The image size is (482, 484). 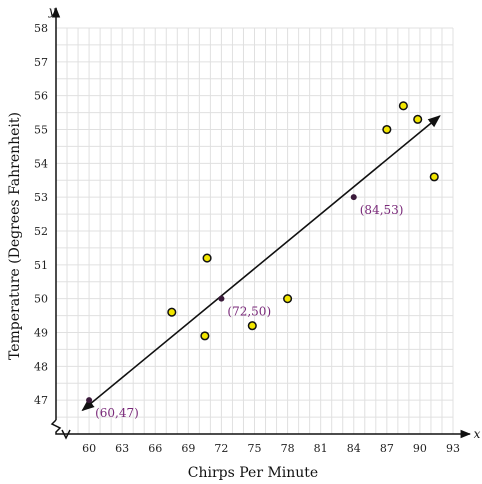 What do you see at coordinates (321, 448) in the screenshot?
I see `x-tick-label: 81` at bounding box center [321, 448].